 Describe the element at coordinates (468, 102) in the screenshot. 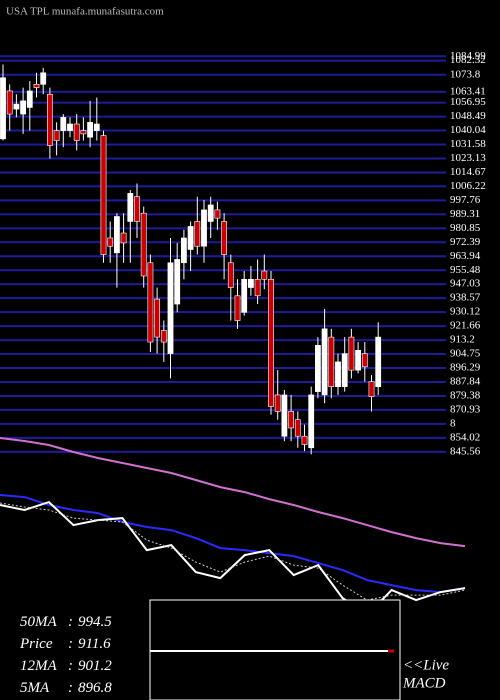

I see `y-tick-label: 1056.95` at that location.